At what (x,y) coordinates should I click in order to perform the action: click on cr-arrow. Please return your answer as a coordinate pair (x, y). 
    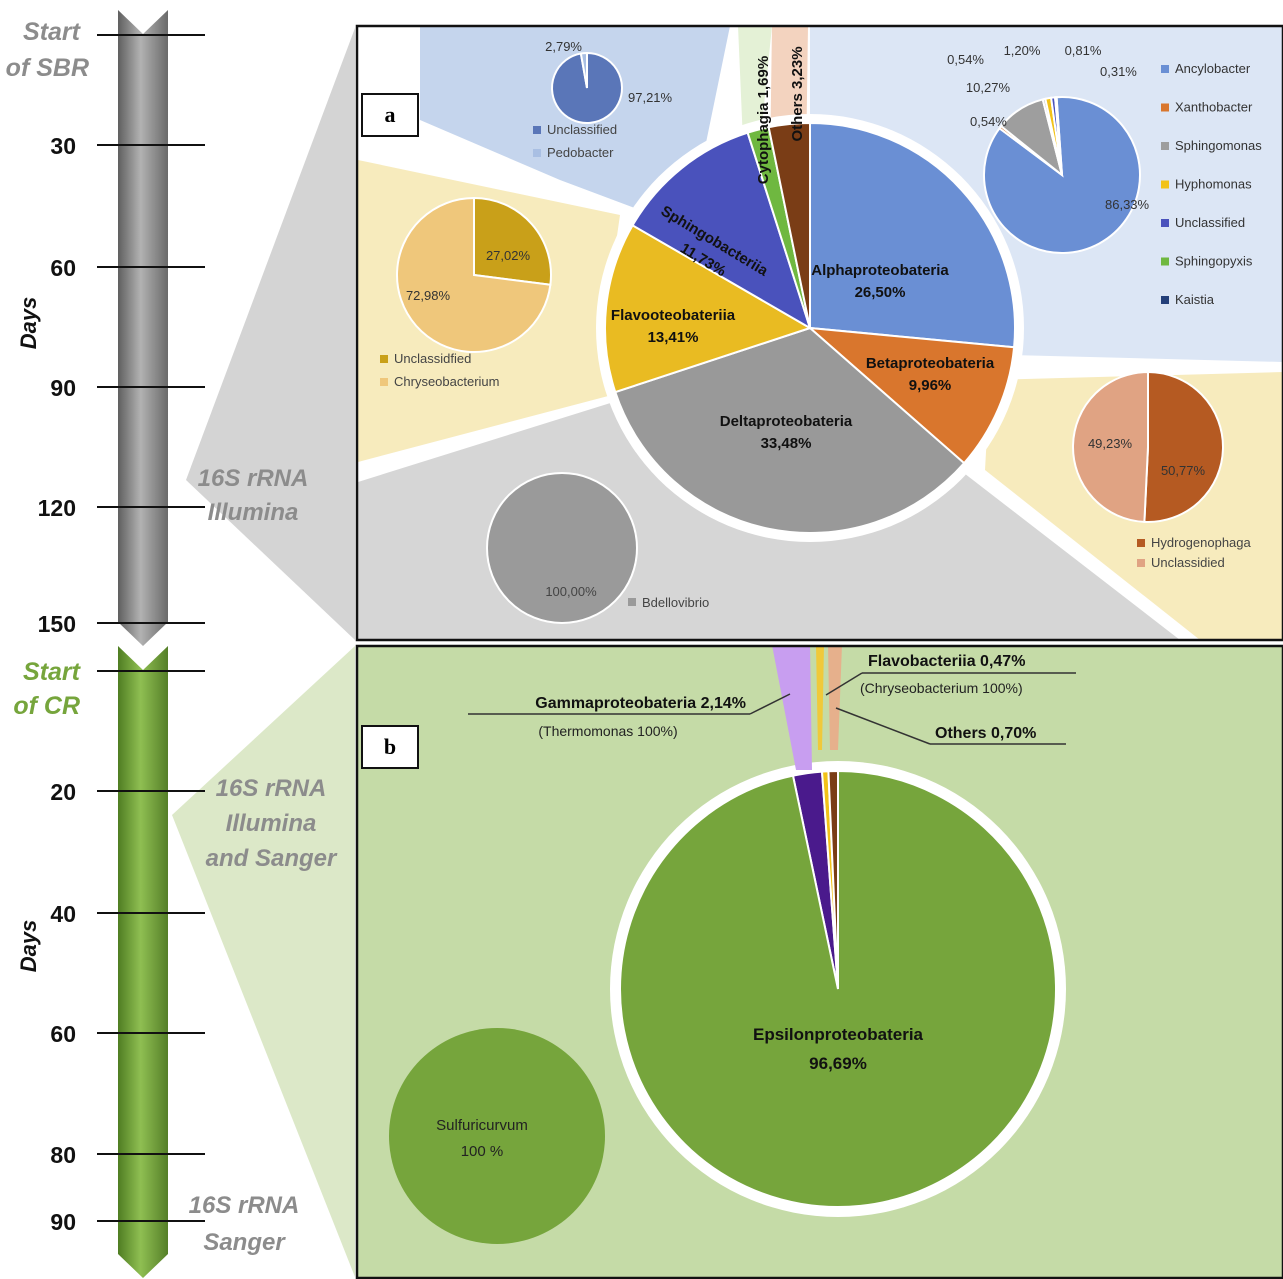
    Looking at the image, I should click on (143, 962).